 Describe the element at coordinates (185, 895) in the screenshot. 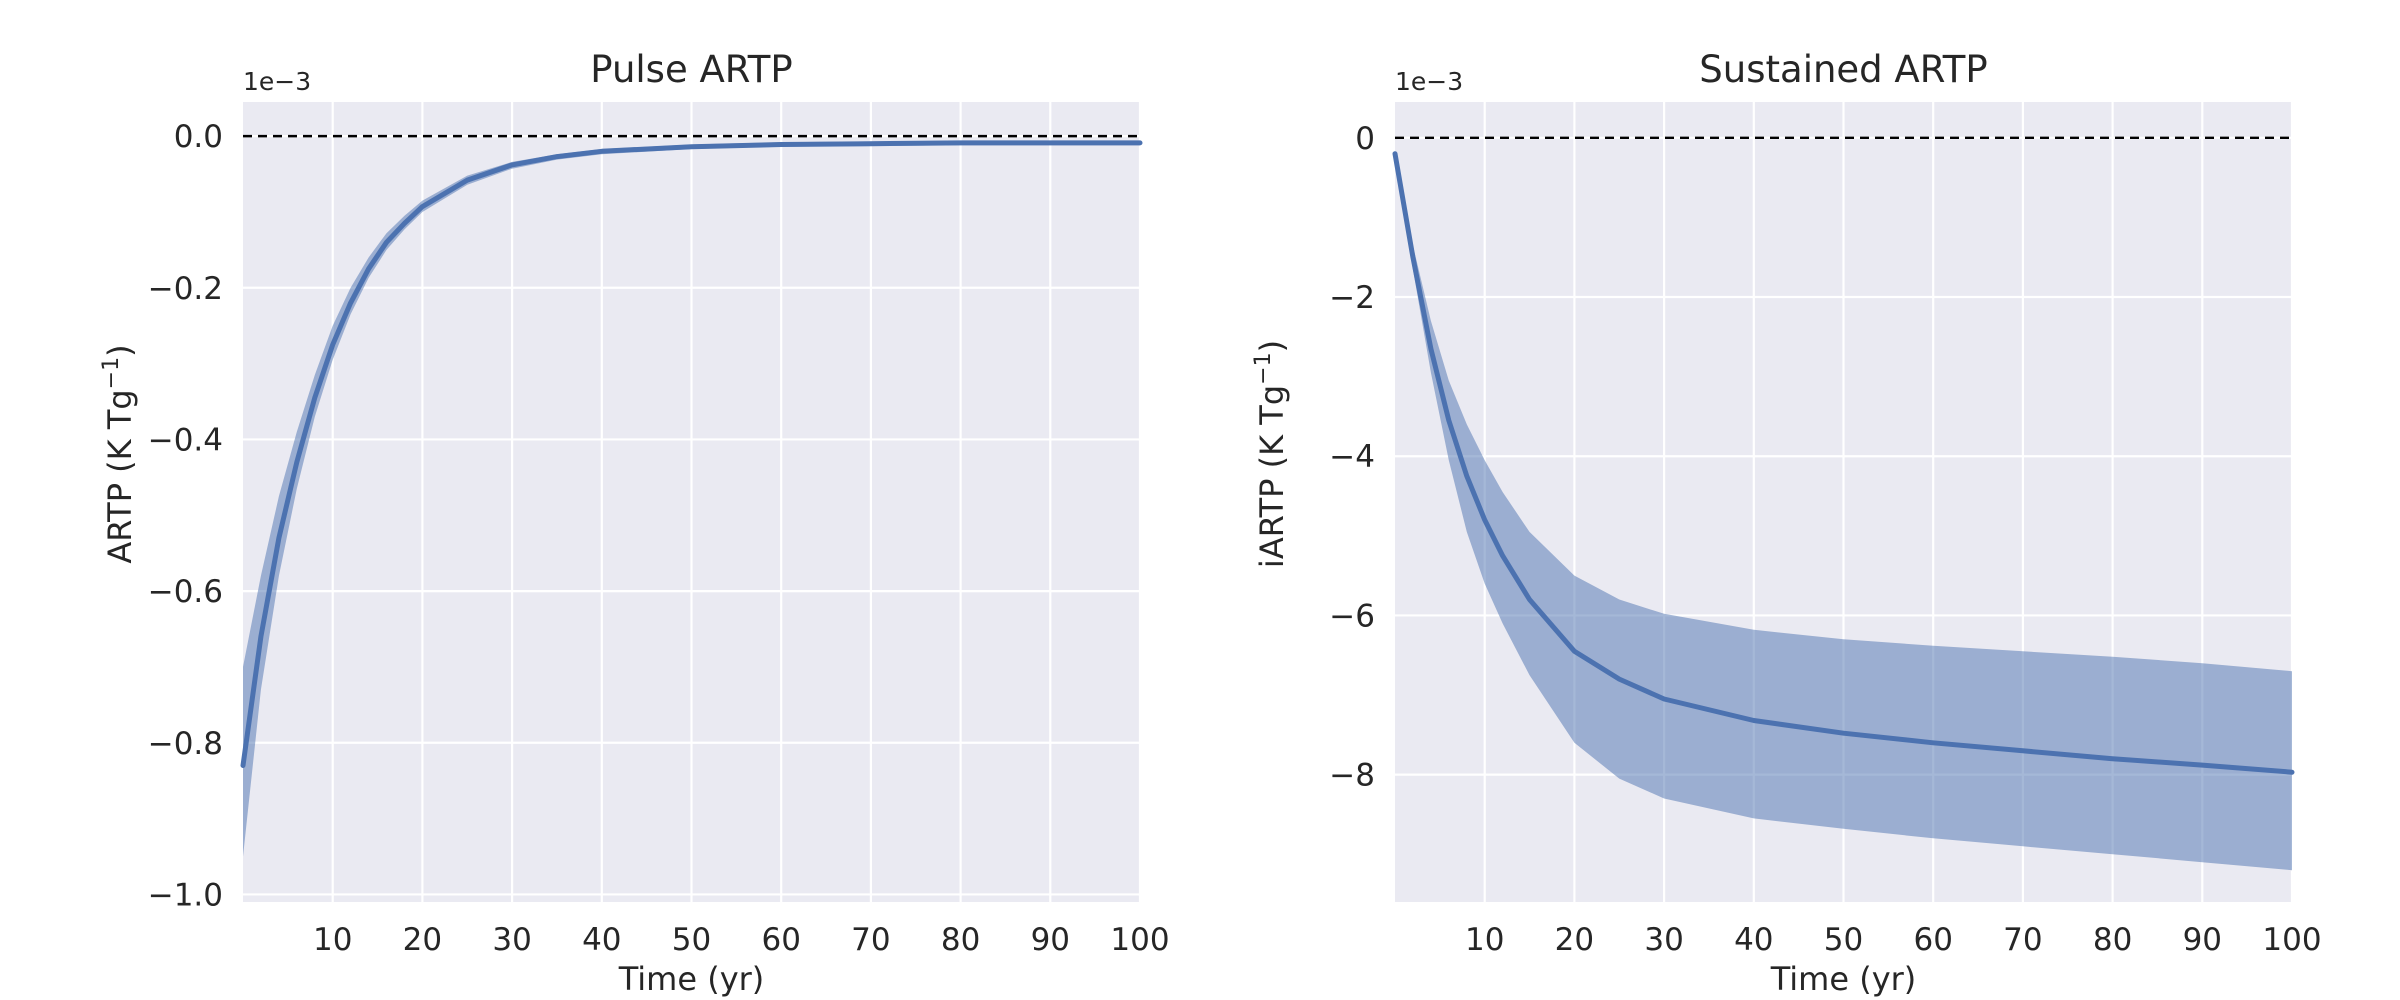

I see `y-tick-label: −1.0` at that location.